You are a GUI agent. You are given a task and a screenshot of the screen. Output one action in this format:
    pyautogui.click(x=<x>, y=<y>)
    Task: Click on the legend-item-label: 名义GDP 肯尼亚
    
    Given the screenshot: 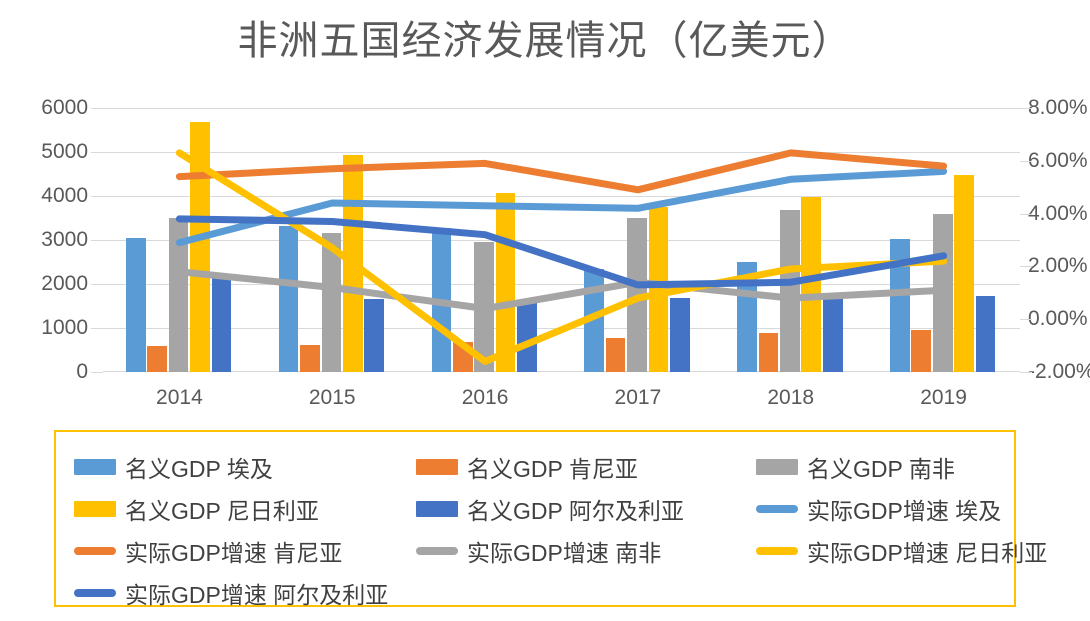 What is the action you would take?
    pyautogui.click(x=552, y=469)
    